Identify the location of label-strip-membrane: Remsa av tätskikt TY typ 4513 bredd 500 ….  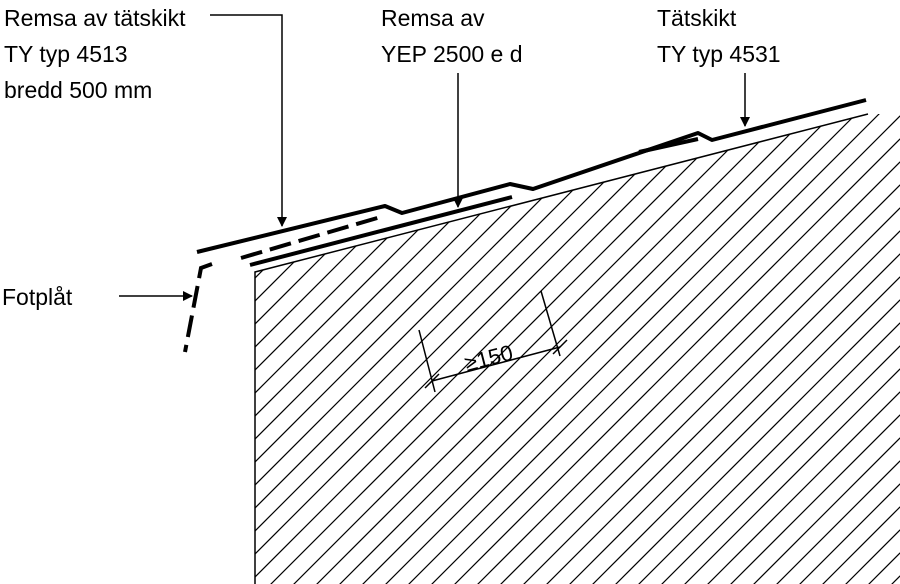
(95, 54).